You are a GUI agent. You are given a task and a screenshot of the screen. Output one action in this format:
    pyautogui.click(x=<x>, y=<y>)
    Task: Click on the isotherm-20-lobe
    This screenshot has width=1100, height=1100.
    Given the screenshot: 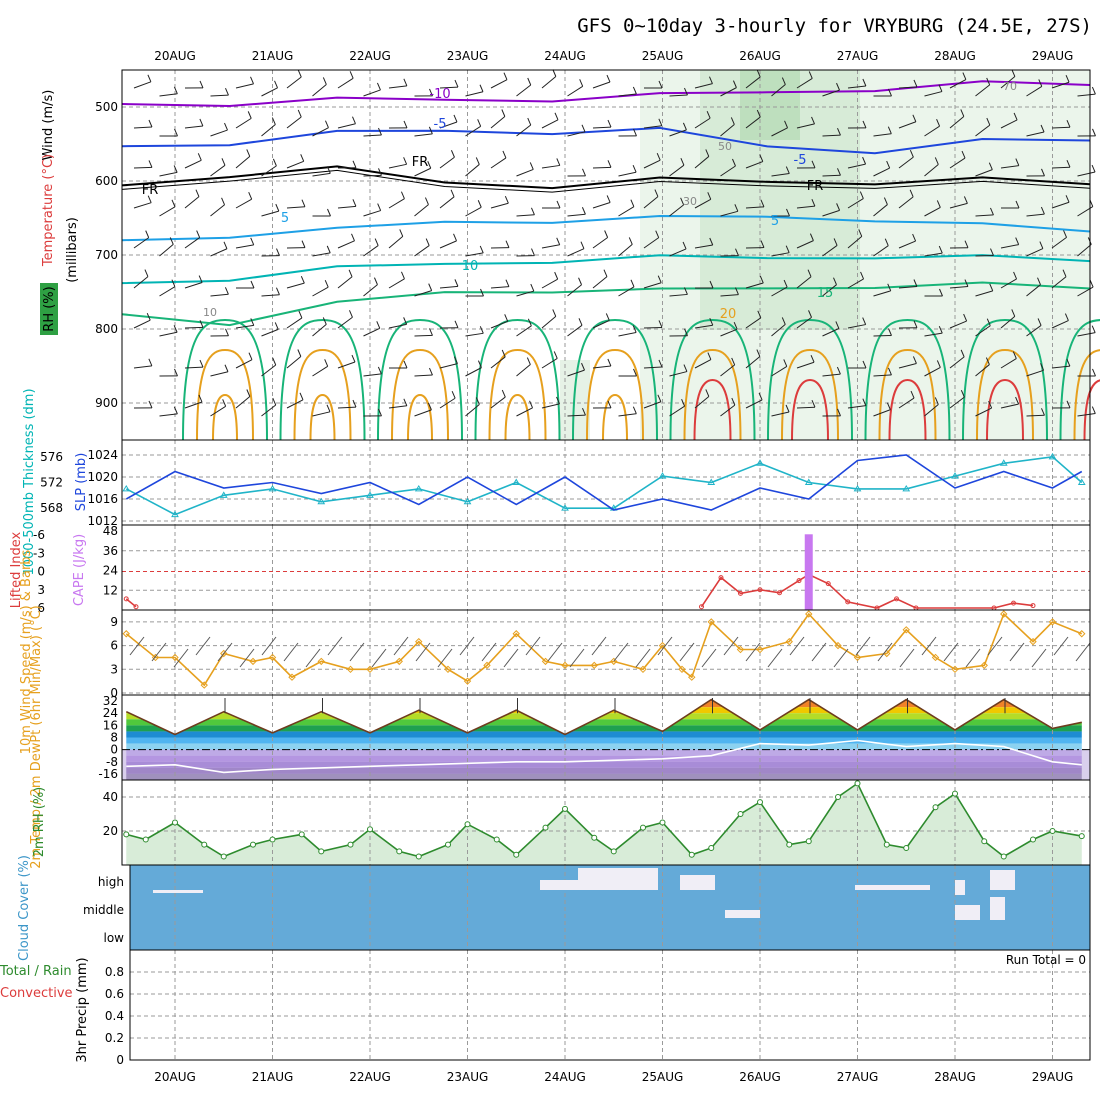 What is the action you would take?
    pyautogui.click(x=810, y=394)
    